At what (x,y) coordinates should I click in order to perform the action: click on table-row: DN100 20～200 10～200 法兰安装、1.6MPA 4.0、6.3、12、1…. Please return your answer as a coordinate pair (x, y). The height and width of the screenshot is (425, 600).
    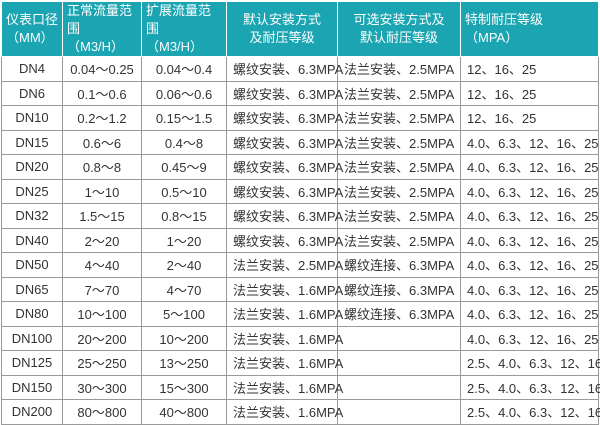
    Looking at the image, I should click on (300, 338).